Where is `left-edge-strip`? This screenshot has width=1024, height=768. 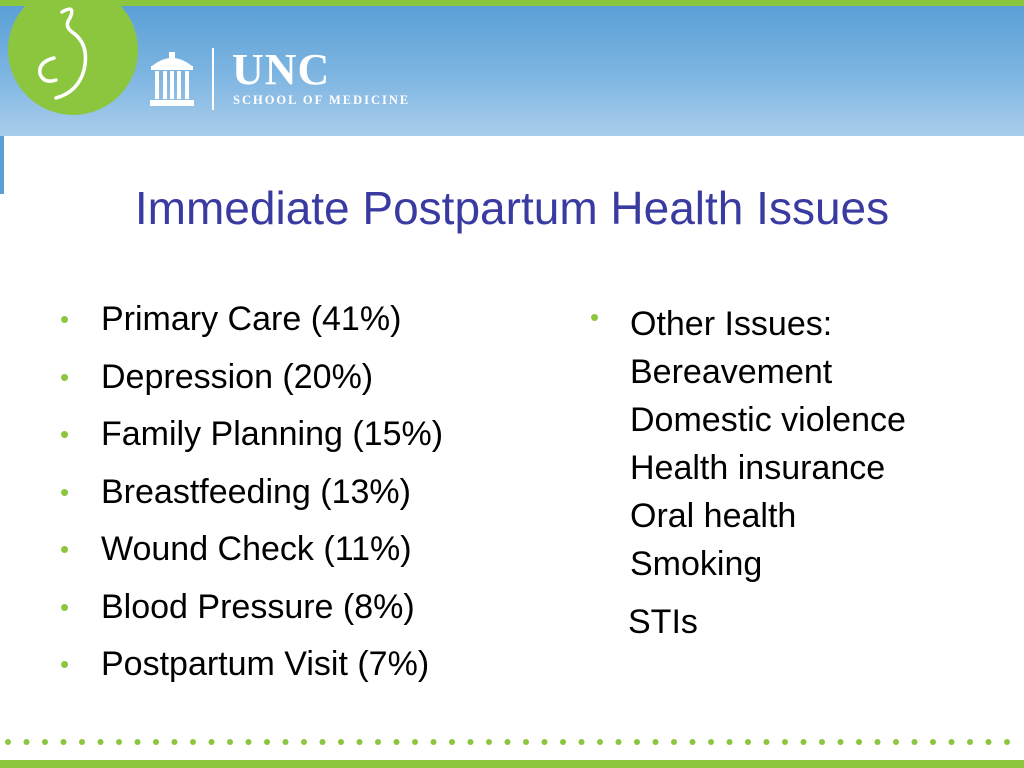
left-edge-strip is located at coordinates (2, 165).